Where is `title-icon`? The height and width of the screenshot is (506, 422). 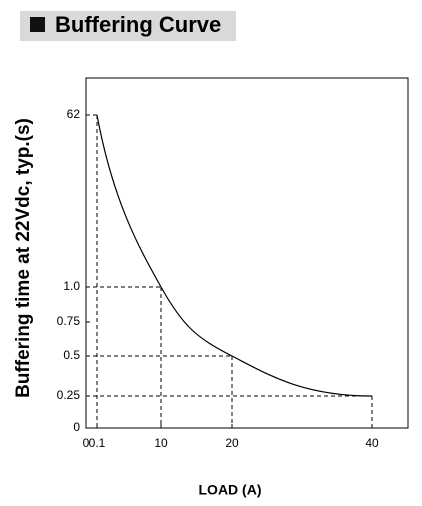 title-icon is located at coordinates (37, 24).